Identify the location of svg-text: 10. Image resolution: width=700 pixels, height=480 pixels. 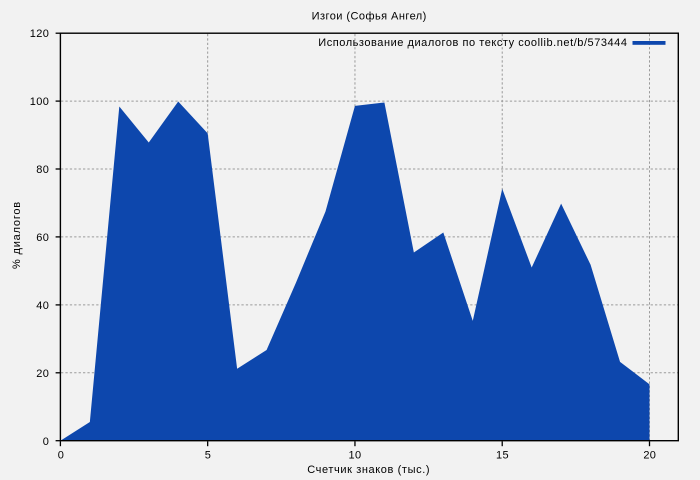
(355, 456).